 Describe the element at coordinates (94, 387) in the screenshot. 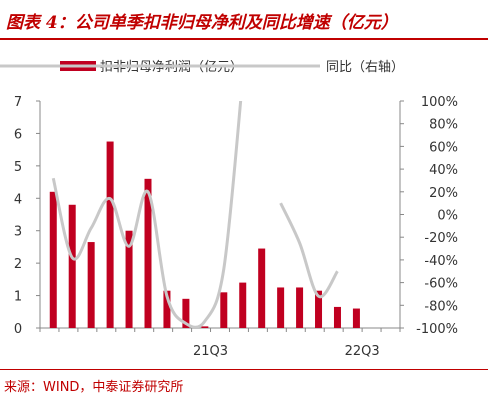

I see `source-note: 来源：WIND，中泰证券研究所` at that location.